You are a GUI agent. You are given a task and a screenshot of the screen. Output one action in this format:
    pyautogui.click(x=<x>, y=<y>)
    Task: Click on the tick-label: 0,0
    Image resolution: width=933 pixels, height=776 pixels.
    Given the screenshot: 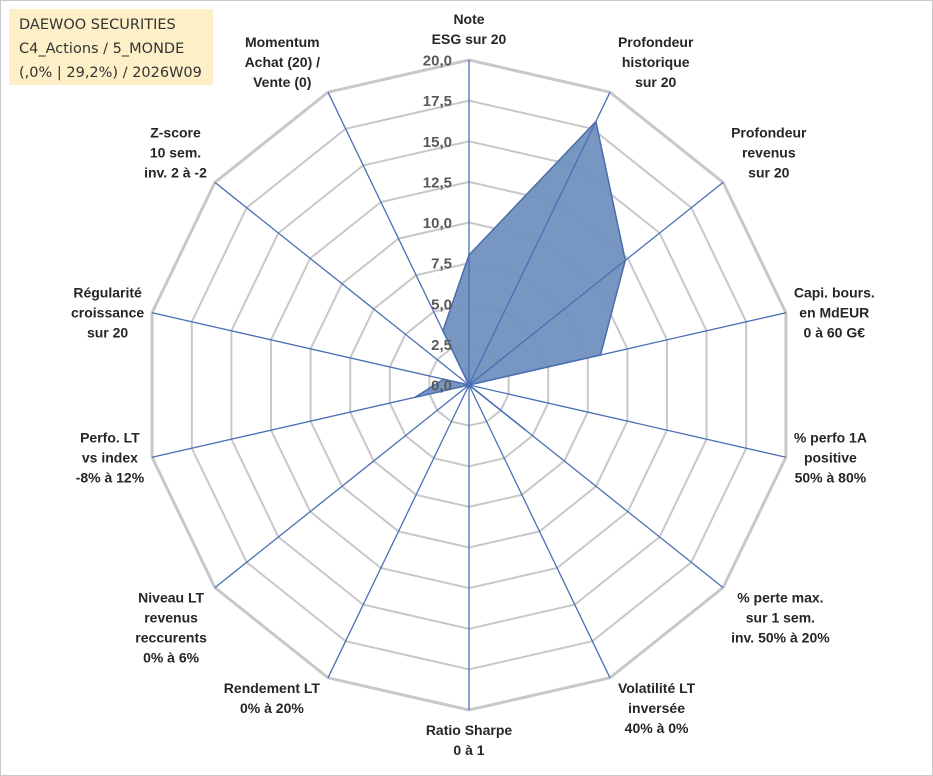 What is the action you would take?
    pyautogui.click(x=441, y=386)
    